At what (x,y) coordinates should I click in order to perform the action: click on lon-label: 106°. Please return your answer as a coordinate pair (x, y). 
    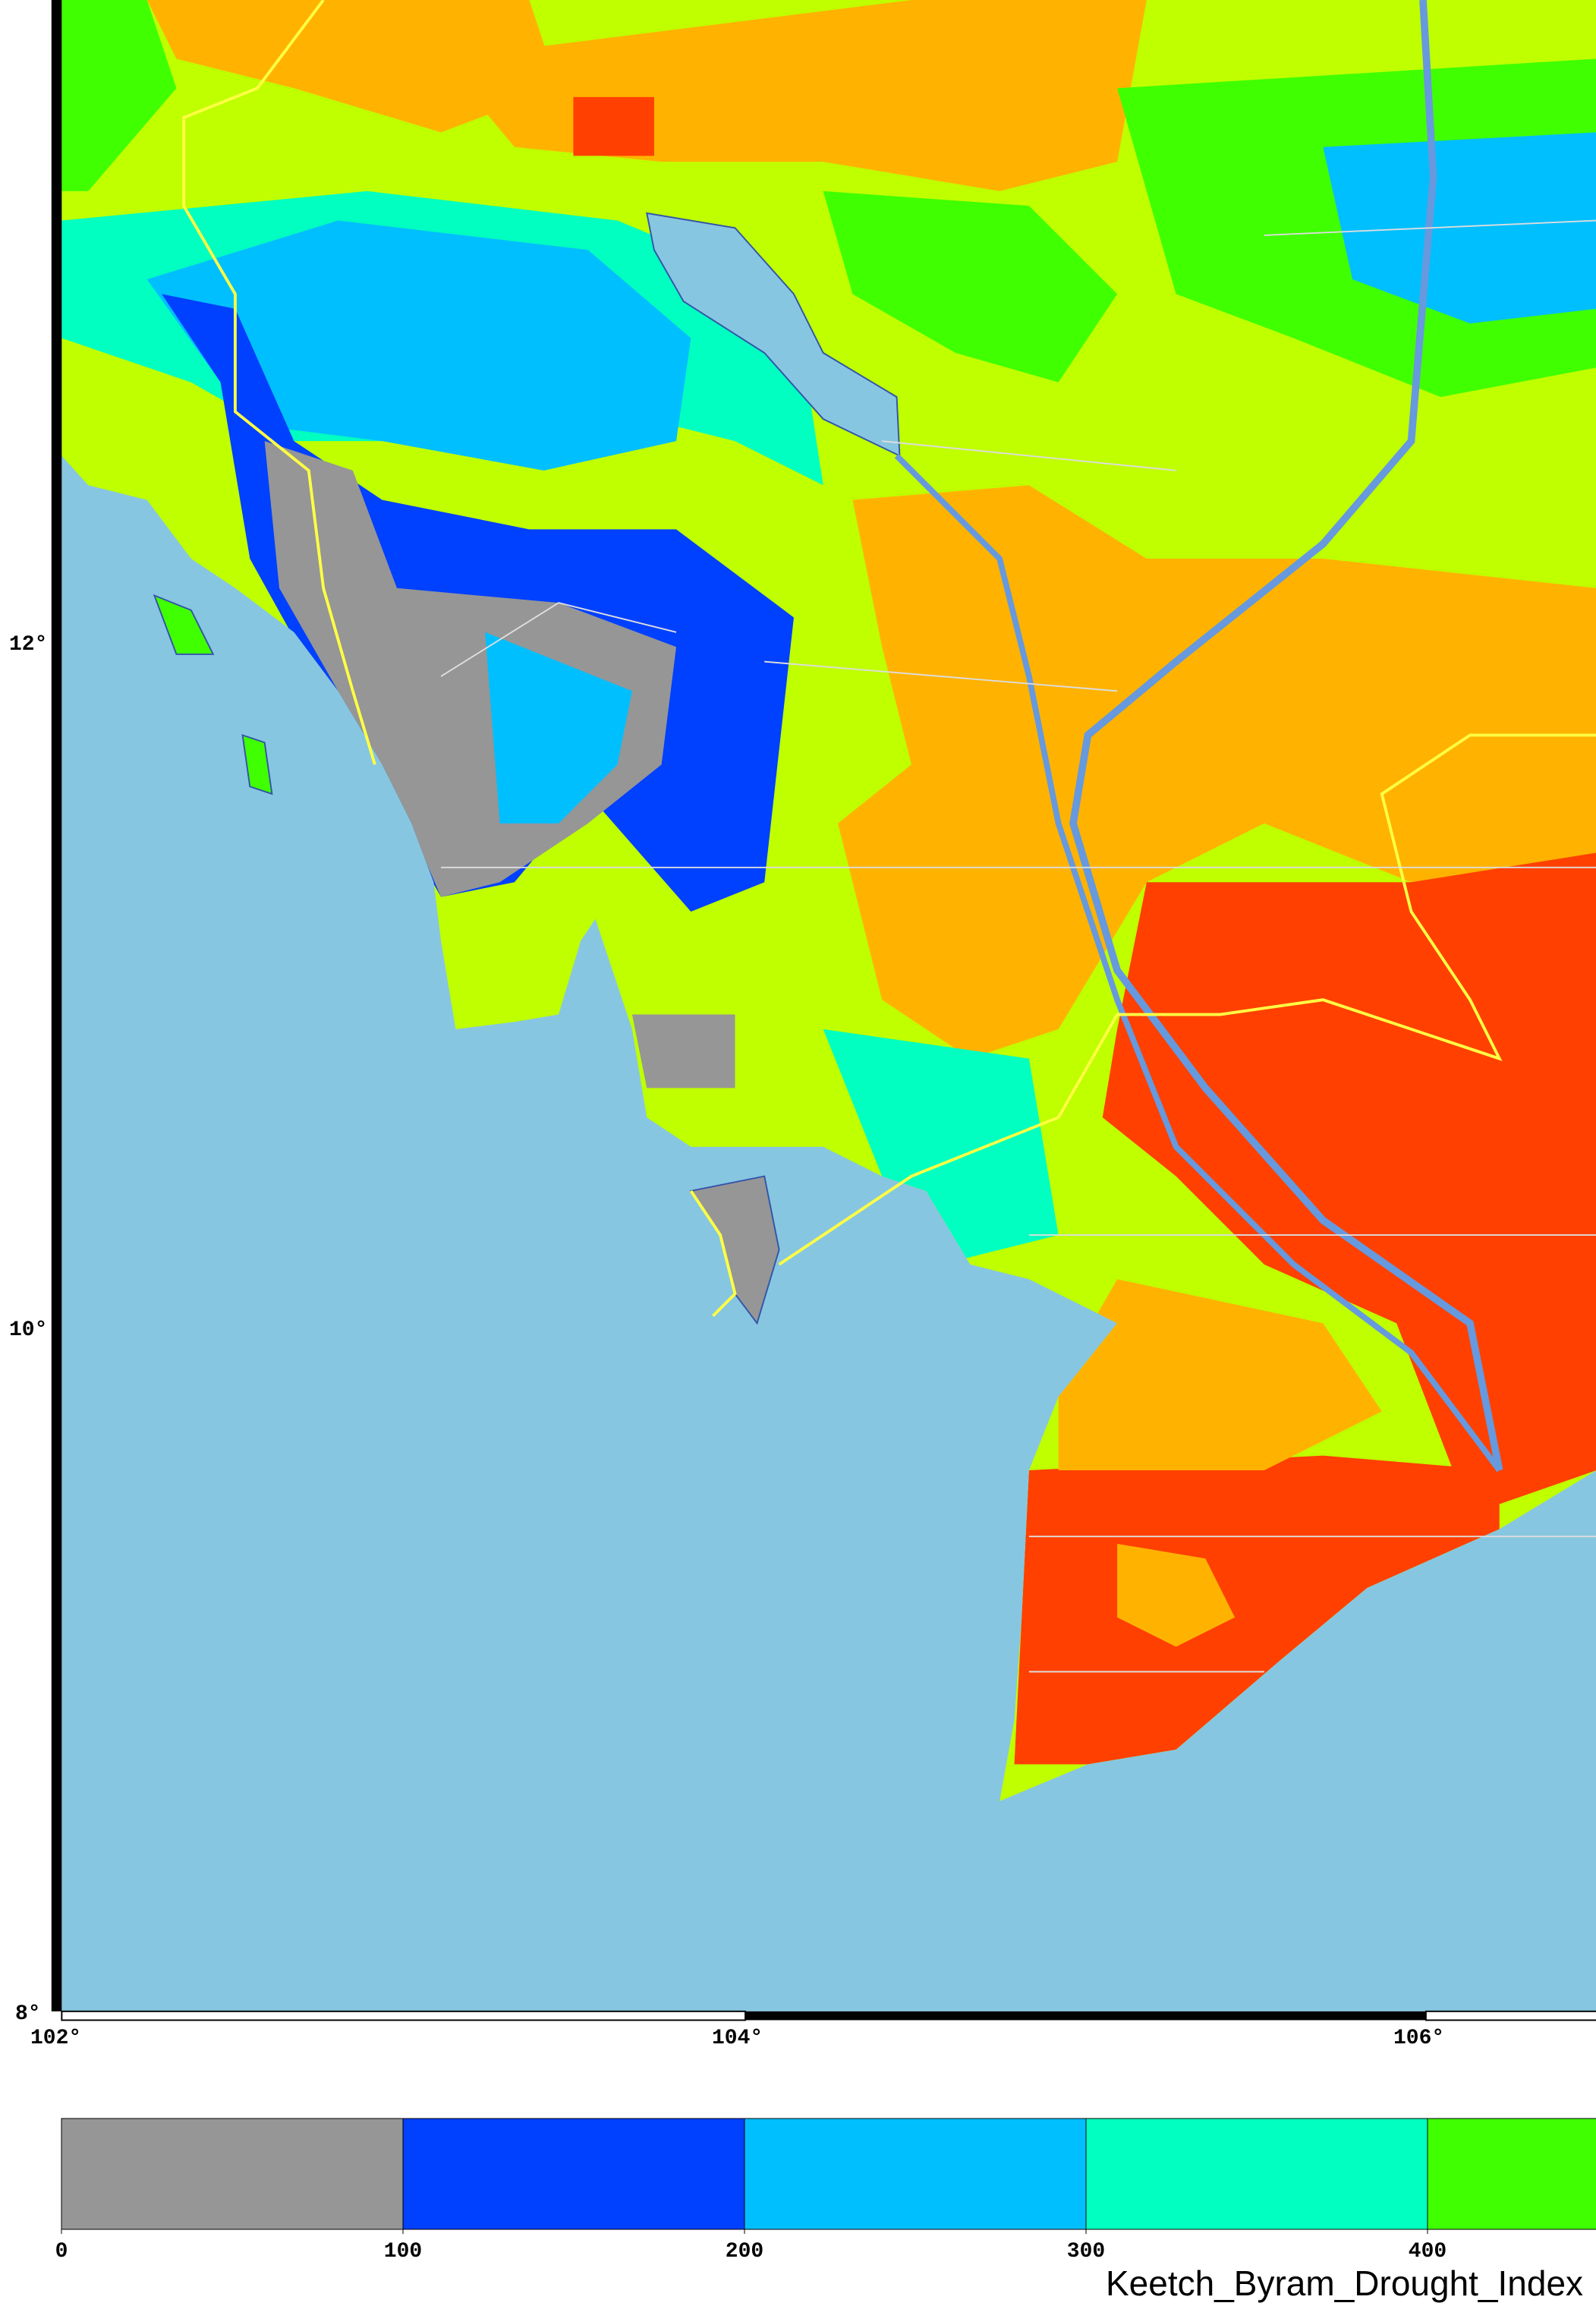
    Looking at the image, I should click on (1419, 2038).